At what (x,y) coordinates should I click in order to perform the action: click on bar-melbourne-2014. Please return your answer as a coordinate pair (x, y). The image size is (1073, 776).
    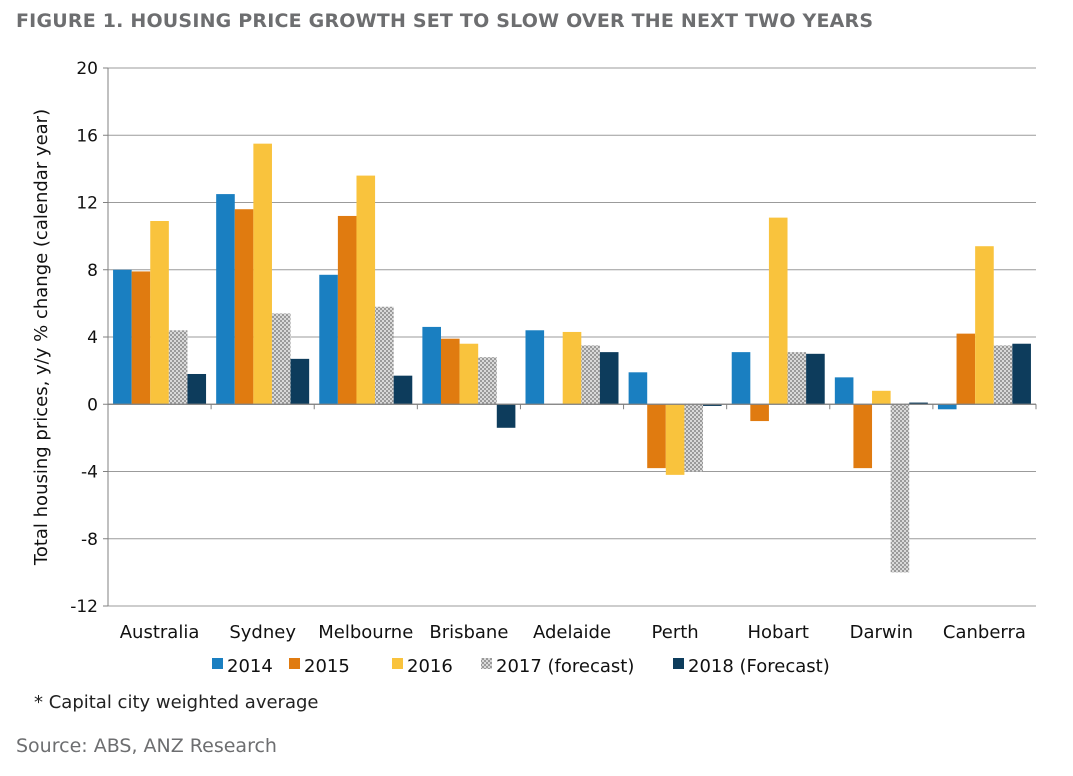
    Looking at the image, I should click on (328, 339).